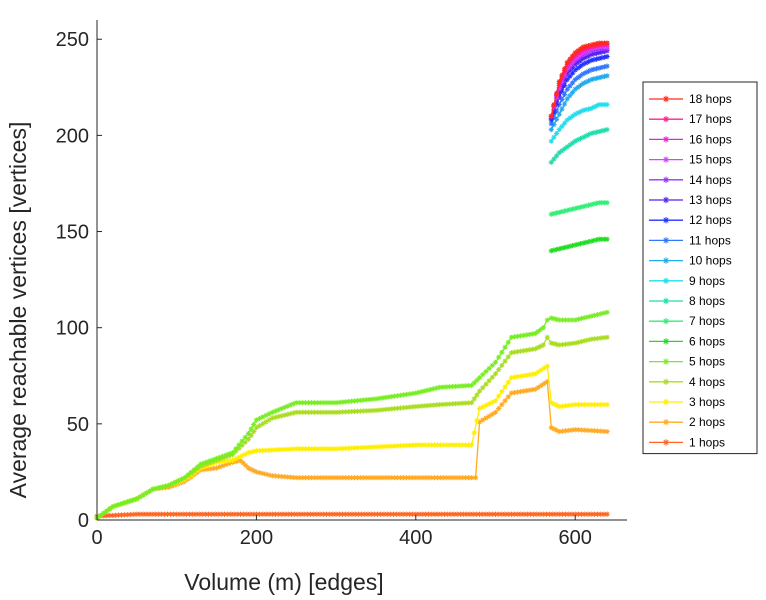 The width and height of the screenshot is (766, 600). Describe the element at coordinates (579, 123) in the screenshot. I see `series-9-hops` at that location.